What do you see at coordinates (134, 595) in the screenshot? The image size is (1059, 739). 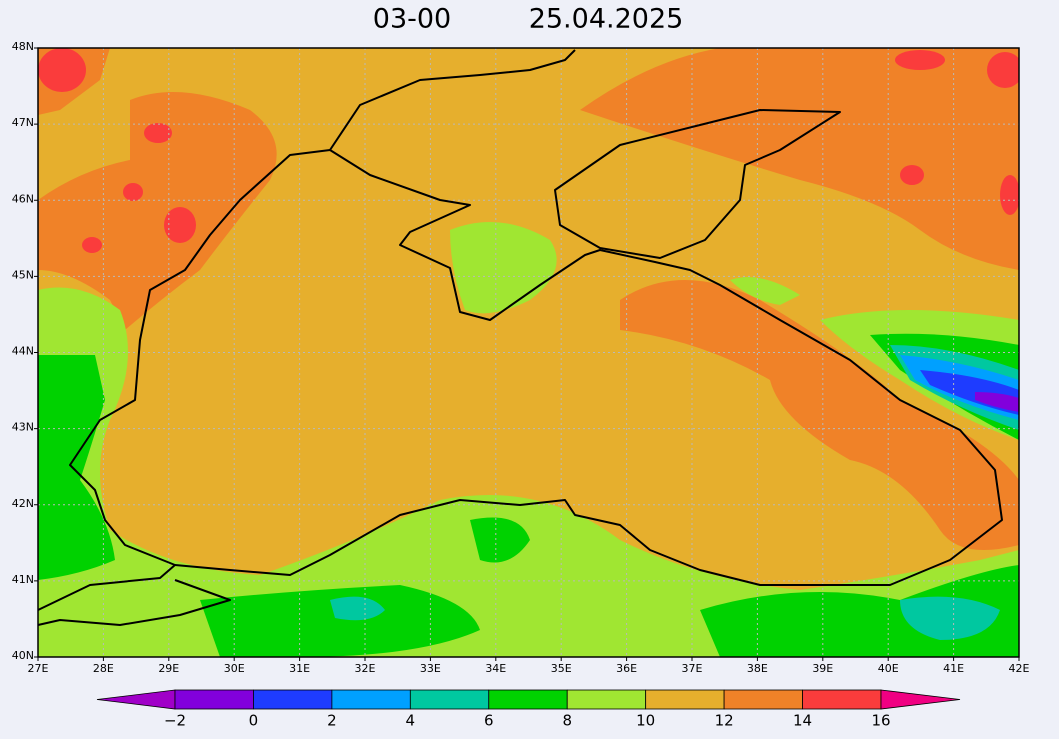 I see `marmara-coast` at bounding box center [134, 595].